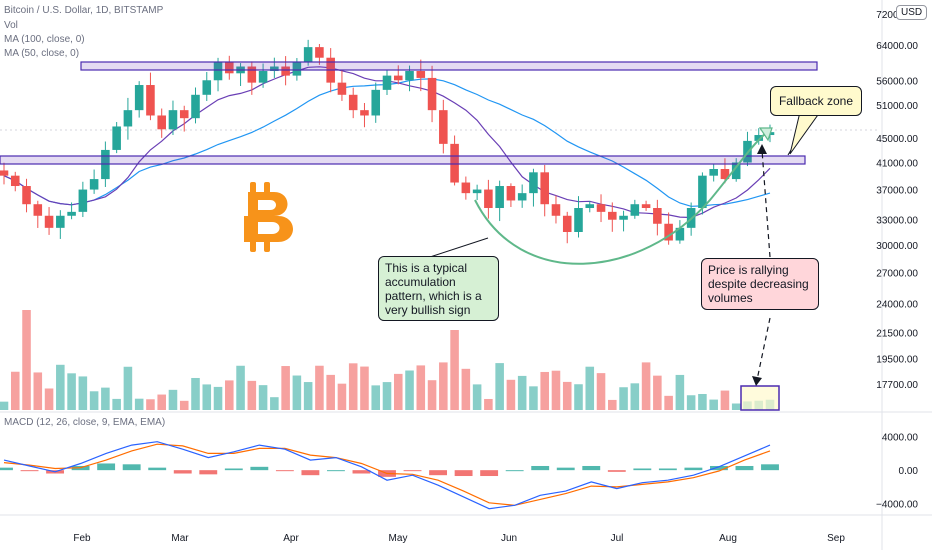 The width and height of the screenshot is (932, 550). I want to click on accumulation-arc, so click(622, 197).